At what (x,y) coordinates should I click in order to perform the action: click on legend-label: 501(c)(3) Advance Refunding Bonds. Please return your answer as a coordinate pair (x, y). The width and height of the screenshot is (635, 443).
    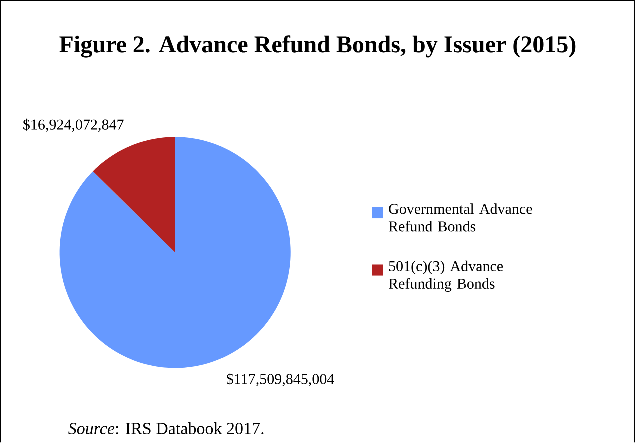
    Looking at the image, I should click on (446, 276).